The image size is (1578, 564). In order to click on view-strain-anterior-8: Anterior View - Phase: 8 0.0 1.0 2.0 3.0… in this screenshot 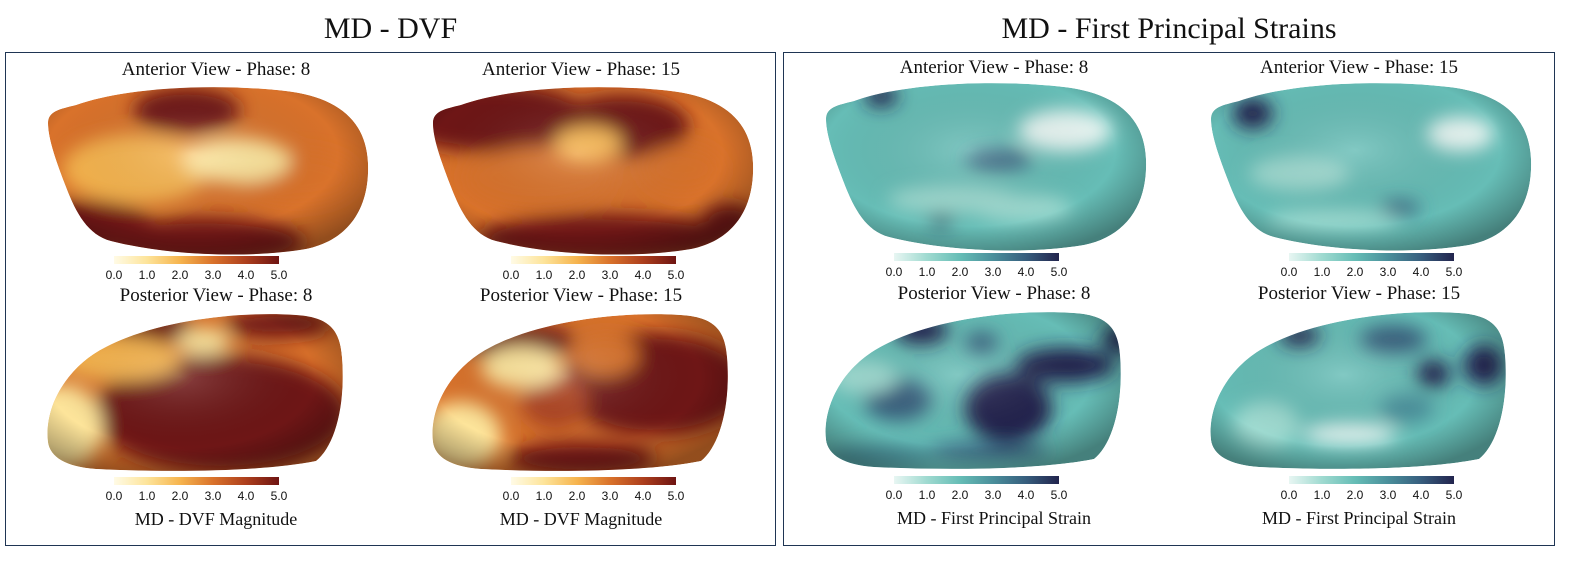, I will do `click(994, 172)`.